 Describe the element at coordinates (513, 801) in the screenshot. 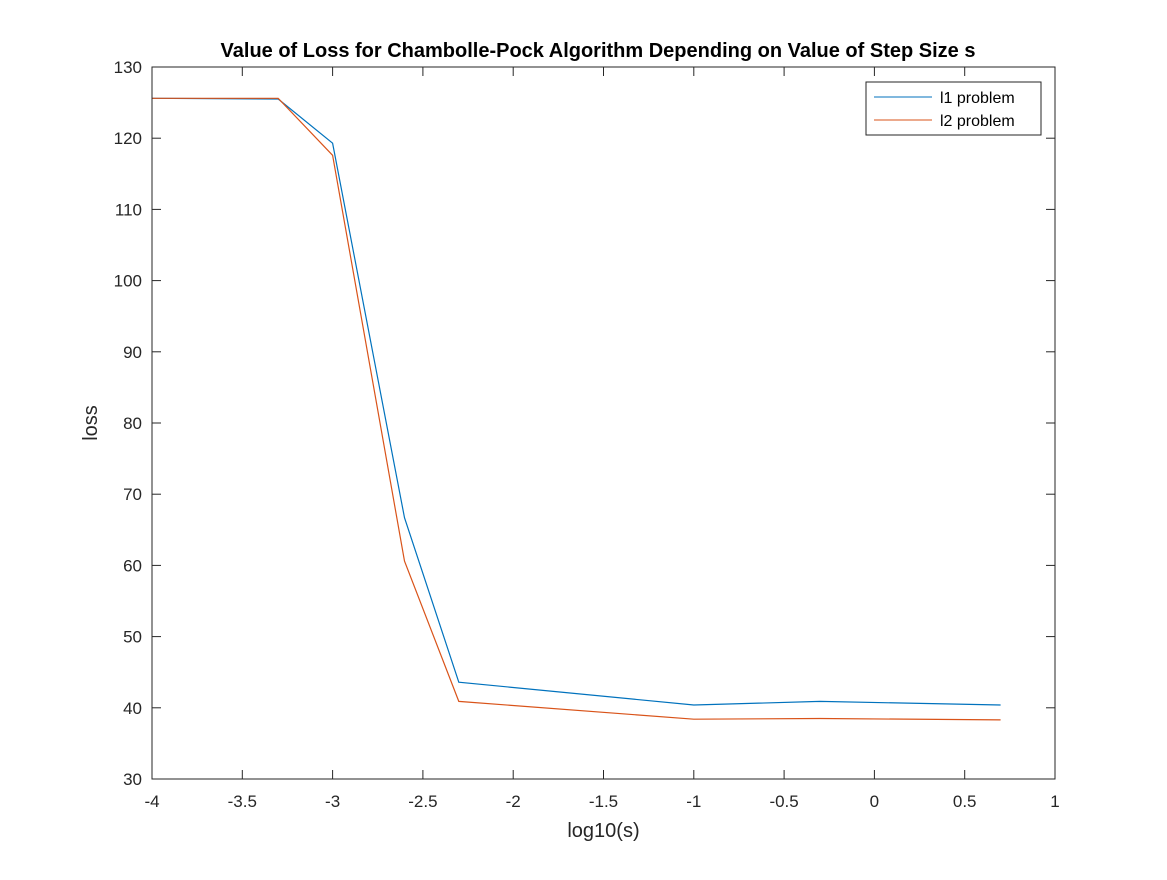

I see `x-tick-label: -2` at that location.